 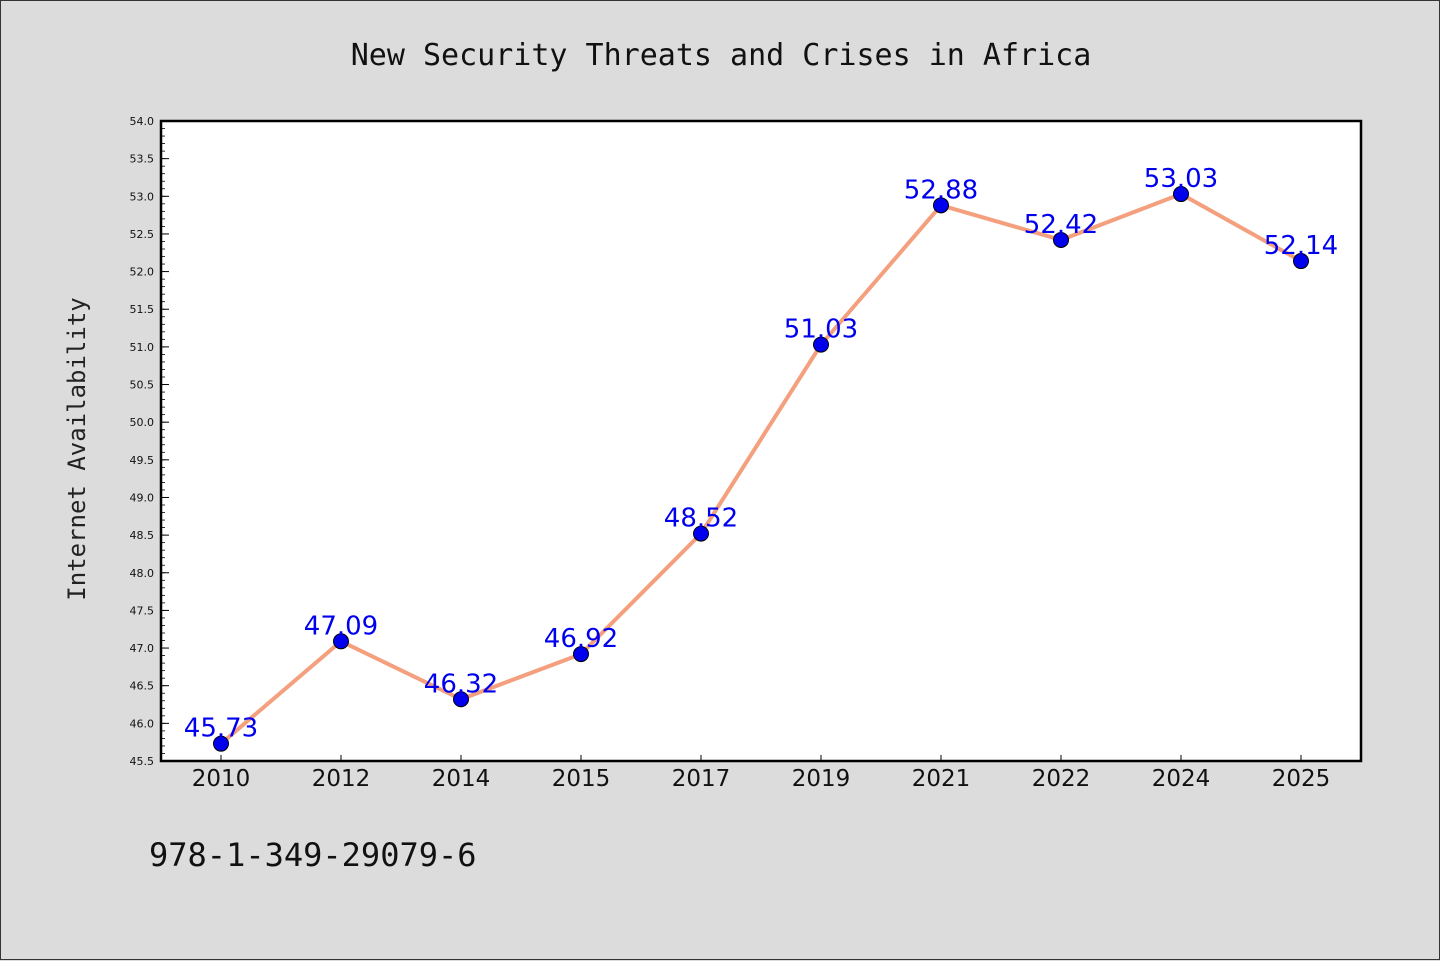 What do you see at coordinates (77, 448) in the screenshot?
I see `y-axis-label: Internet Availability` at bounding box center [77, 448].